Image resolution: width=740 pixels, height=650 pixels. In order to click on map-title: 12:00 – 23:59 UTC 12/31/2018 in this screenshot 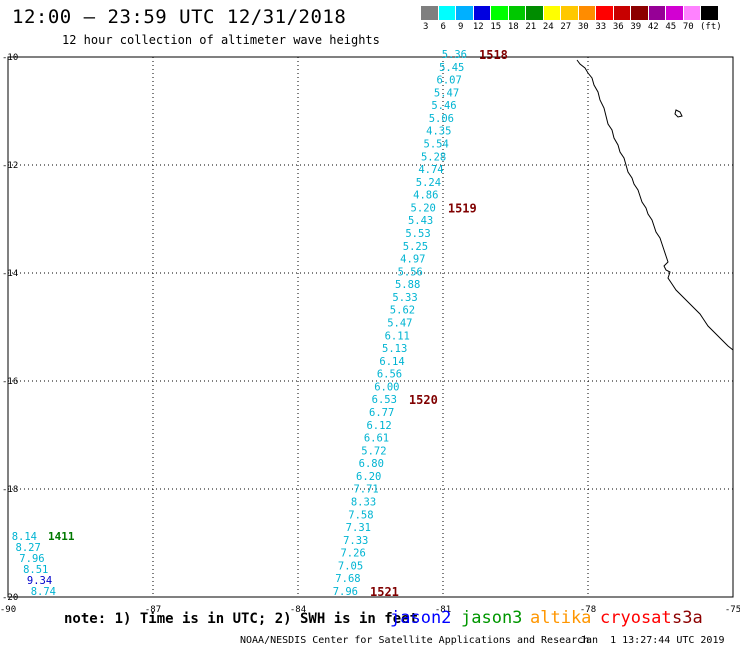, I will do `click(179, 17)`.